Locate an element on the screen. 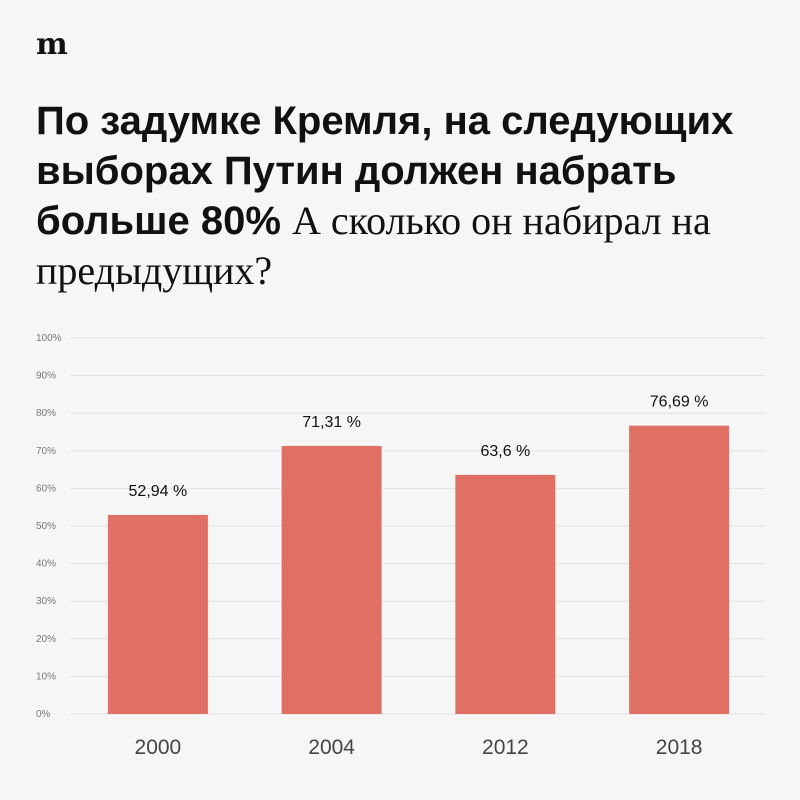 The image size is (800, 800). headline-regular: А сколько он набирал на предыдущих? is located at coordinates (373, 245).